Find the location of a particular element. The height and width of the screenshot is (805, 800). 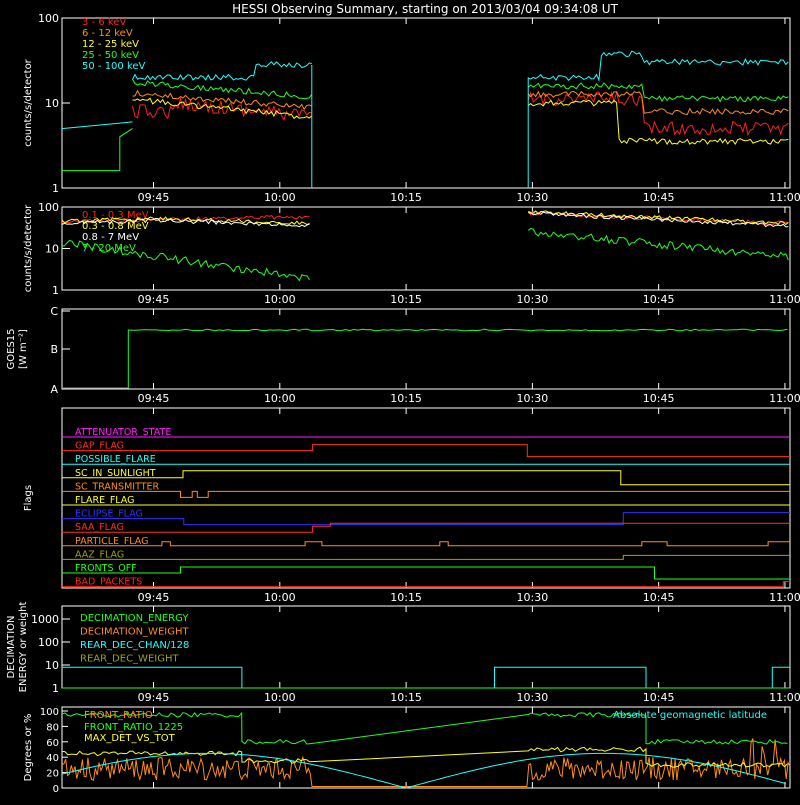

goes-ytick-label-1: B is located at coordinates (54, 349).